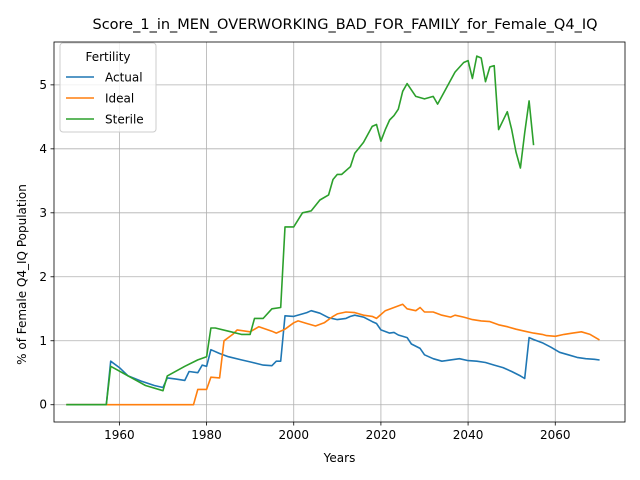 The width and height of the screenshot is (640, 480). What do you see at coordinates (43, 341) in the screenshot?
I see `y-tick-label: 1` at bounding box center [43, 341].